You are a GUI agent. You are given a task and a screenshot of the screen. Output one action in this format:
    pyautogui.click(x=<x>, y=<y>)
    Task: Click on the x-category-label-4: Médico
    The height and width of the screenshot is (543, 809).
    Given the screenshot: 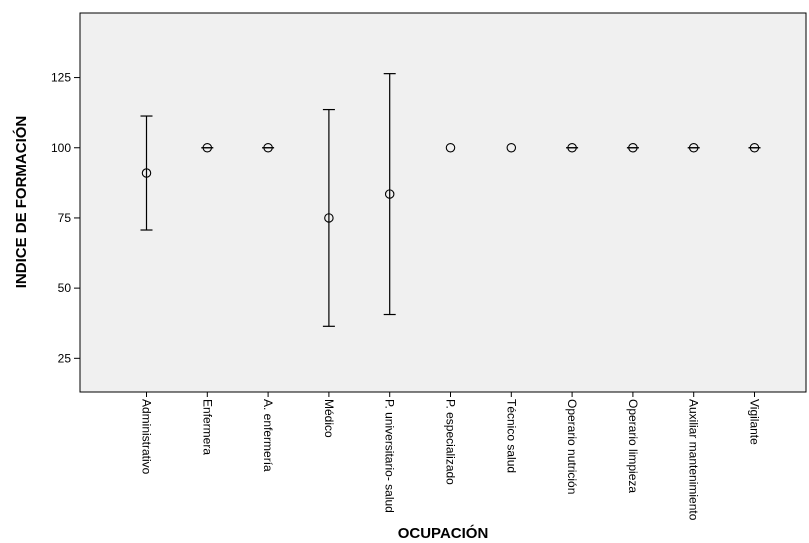 What is the action you would take?
    pyautogui.click(x=329, y=418)
    